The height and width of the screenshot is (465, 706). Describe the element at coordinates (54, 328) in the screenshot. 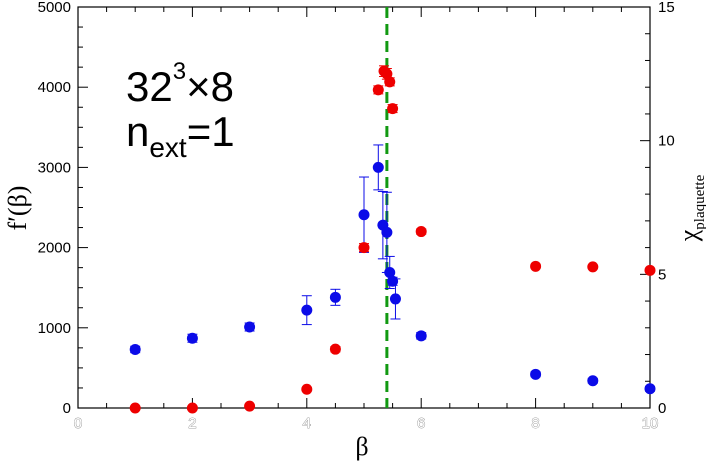

I see `y-tick-label: 1000` at that location.